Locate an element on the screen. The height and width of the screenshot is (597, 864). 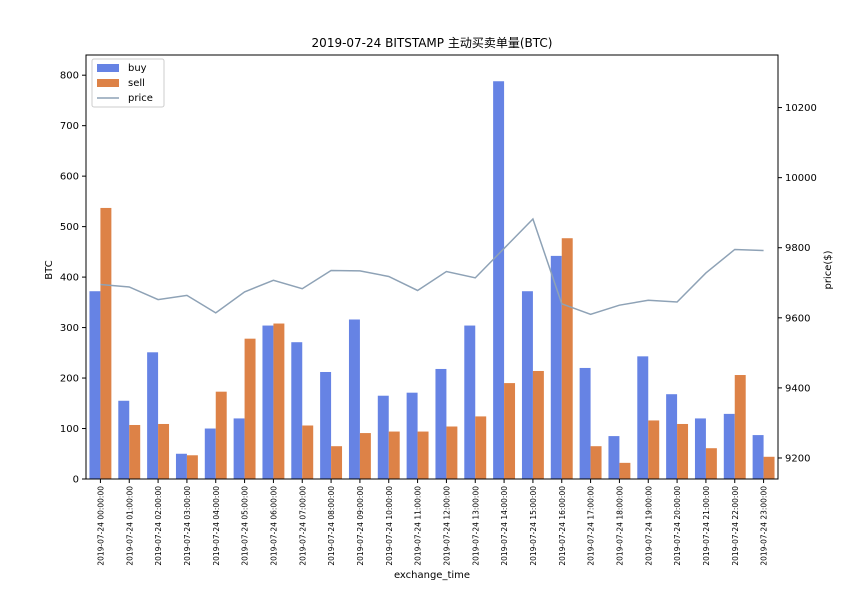
y-left-tick-label: 0 is located at coordinates (76, 480).